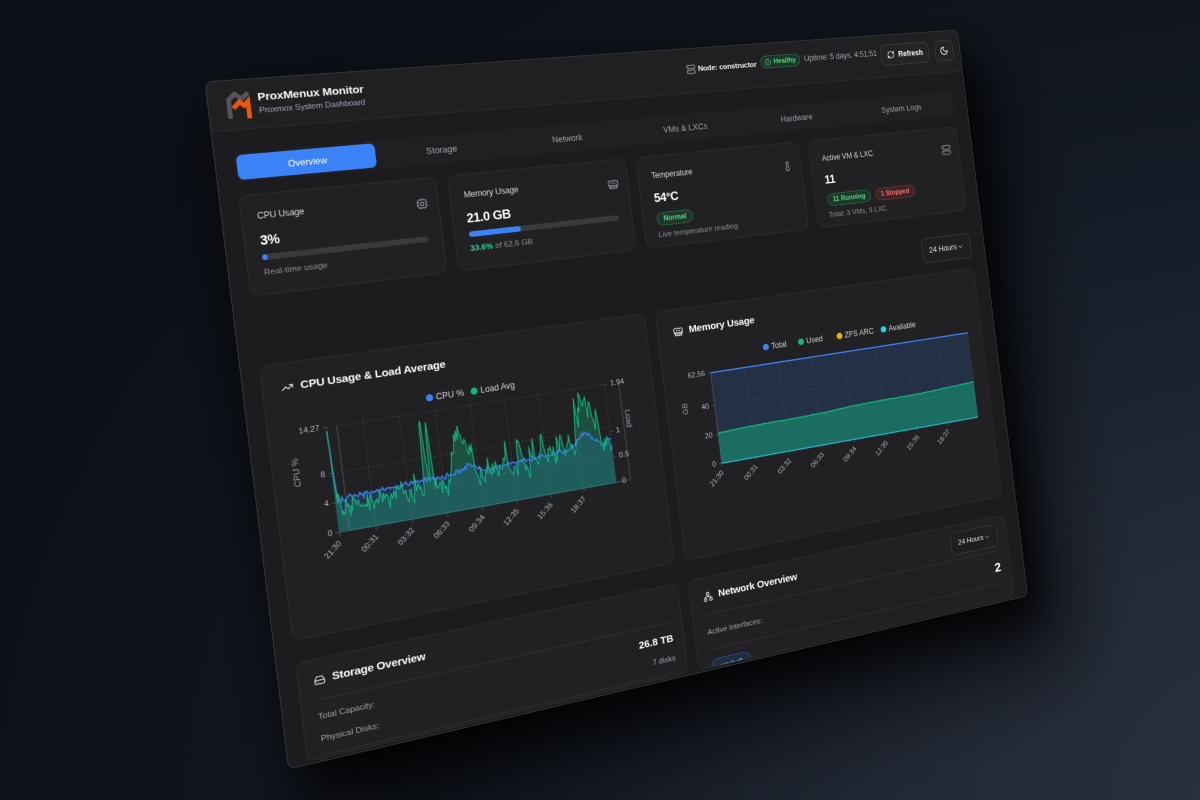 The width and height of the screenshot is (1200, 800). Describe the element at coordinates (617, 382) in the screenshot. I see `svg-text: 1.94` at that location.